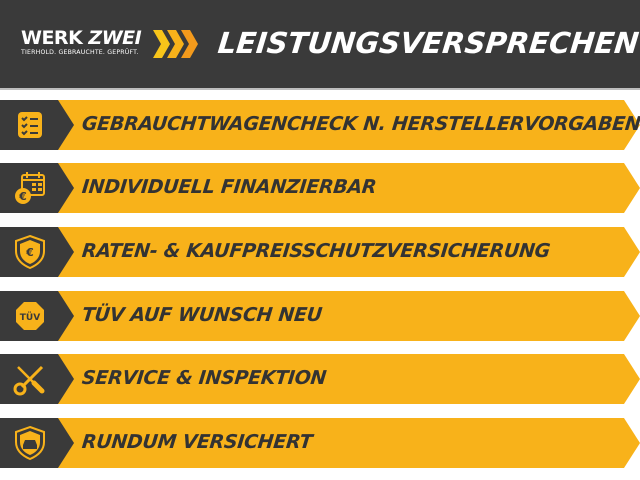  I want to click on chevrons-icon, so click(175, 44).